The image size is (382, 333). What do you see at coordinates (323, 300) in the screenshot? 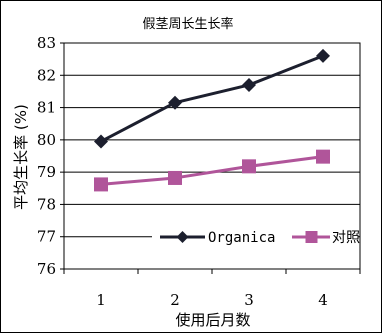
I see `x-tick-label: 4` at bounding box center [323, 300].